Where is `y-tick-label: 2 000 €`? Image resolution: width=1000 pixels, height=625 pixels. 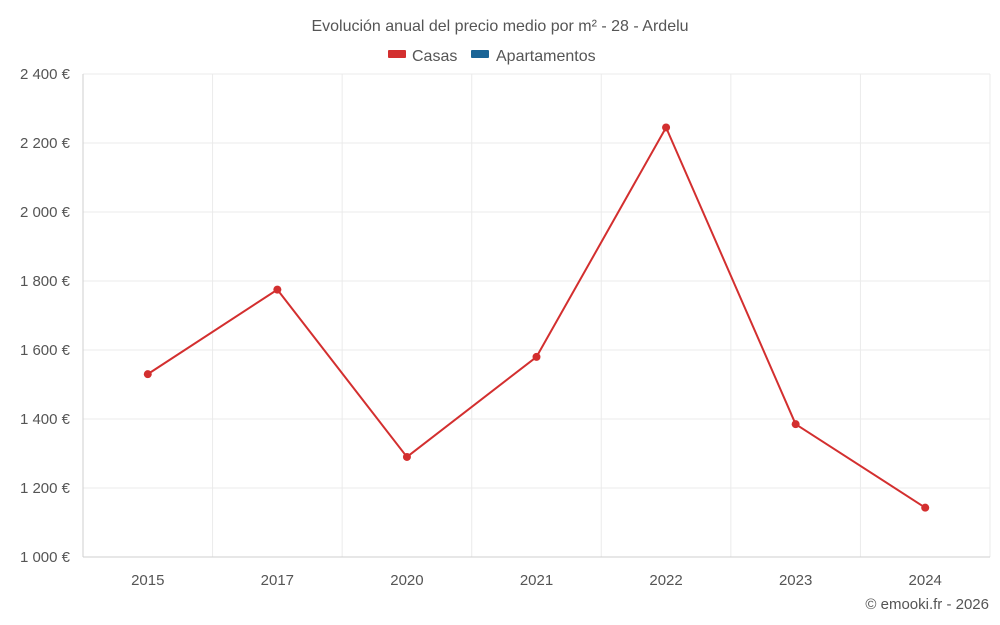
y-tick-label: 2 000 € is located at coordinates (45, 212).